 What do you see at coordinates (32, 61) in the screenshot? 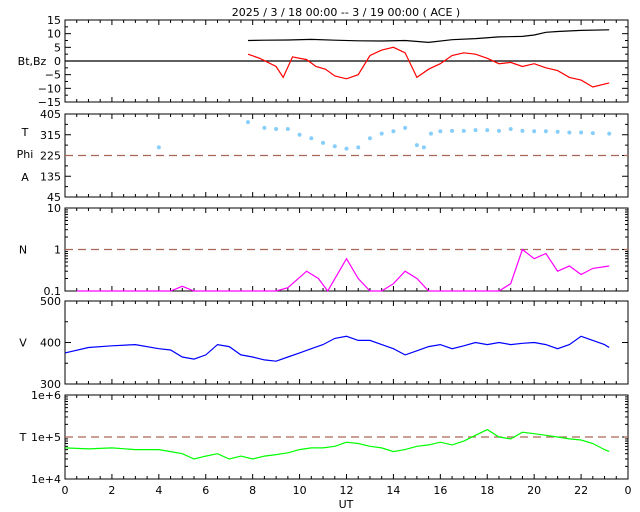
I see `y-axis-label: Bt,Bz` at bounding box center [32, 61].